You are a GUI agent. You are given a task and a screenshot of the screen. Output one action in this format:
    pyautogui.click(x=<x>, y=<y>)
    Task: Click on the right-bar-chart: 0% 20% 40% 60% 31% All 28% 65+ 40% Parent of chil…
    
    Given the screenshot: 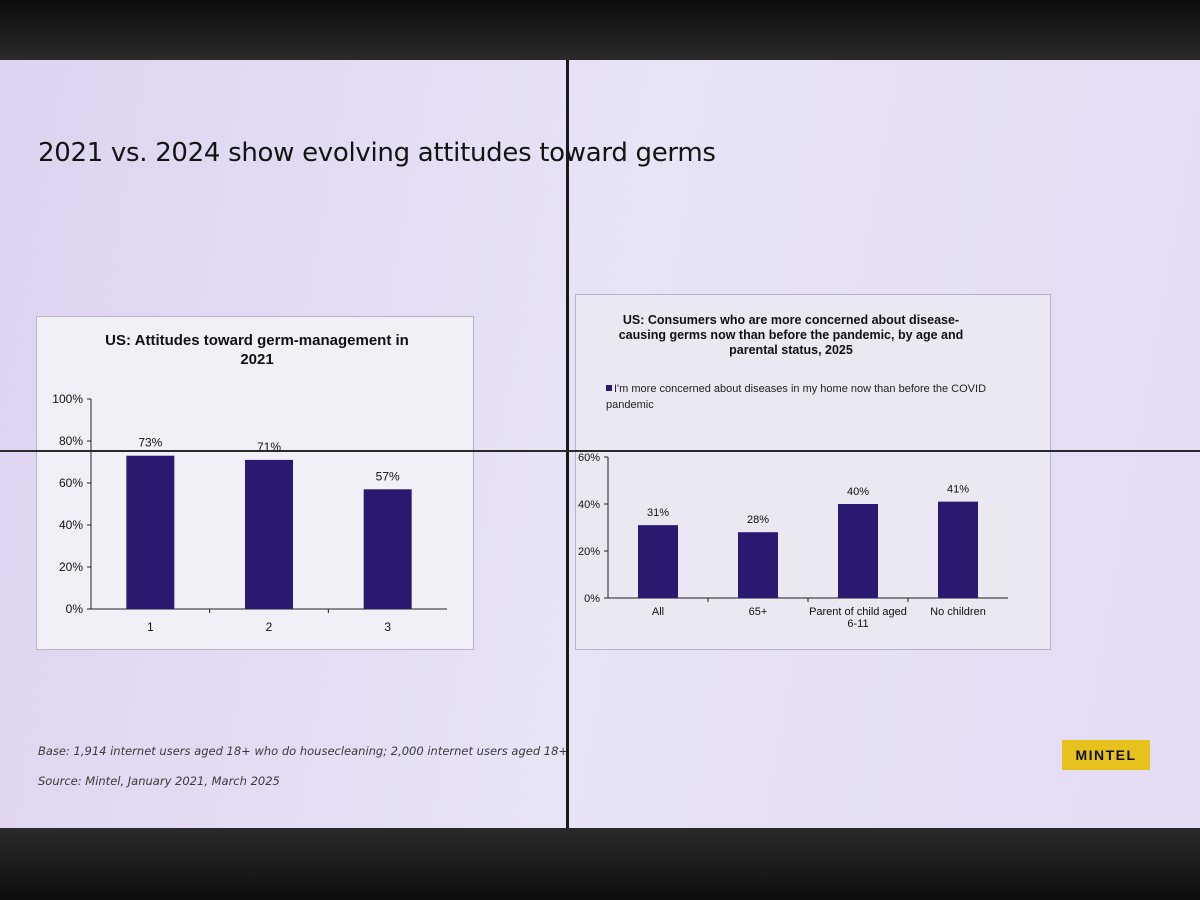 What is the action you would take?
    pyautogui.click(x=793, y=541)
    